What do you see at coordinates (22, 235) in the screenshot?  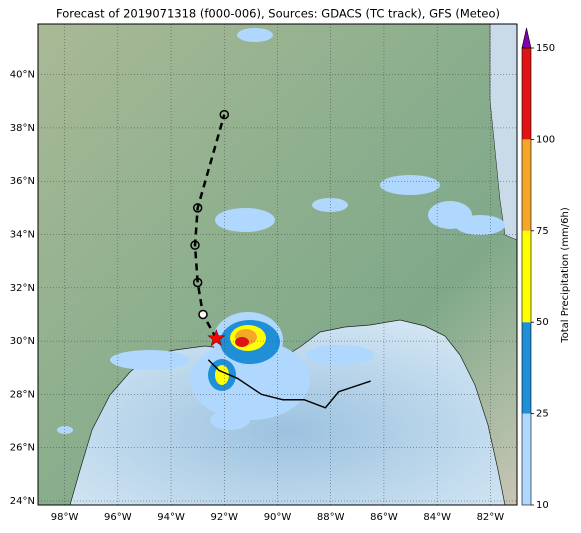 I see `lat-tick-label: 34°N` at bounding box center [22, 235].